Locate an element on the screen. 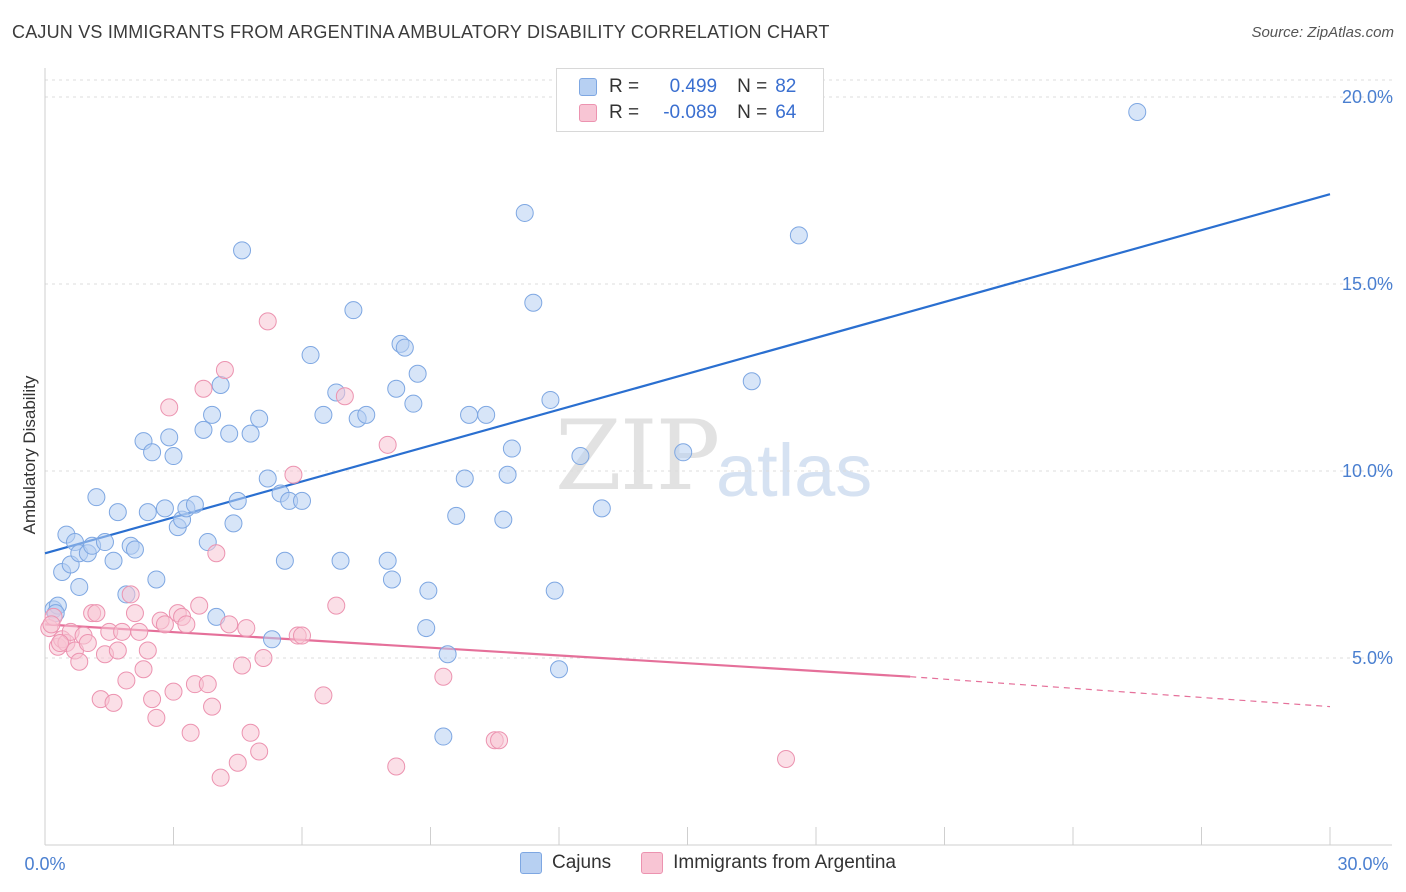  x-tick-label: 0.0% is located at coordinates (44, 864).